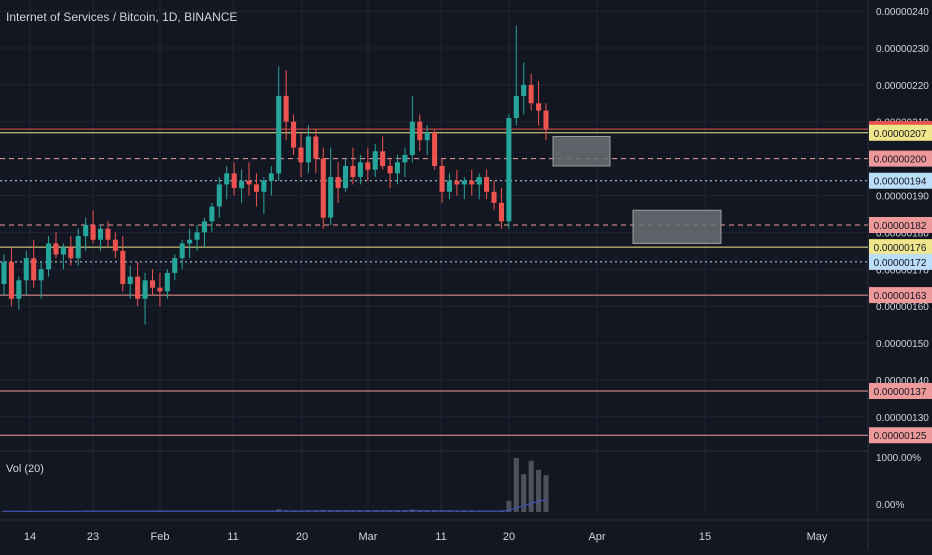 This screenshot has height=555, width=932. What do you see at coordinates (900, 248) in the screenshot?
I see `price-label: 0.00000176` at bounding box center [900, 248].